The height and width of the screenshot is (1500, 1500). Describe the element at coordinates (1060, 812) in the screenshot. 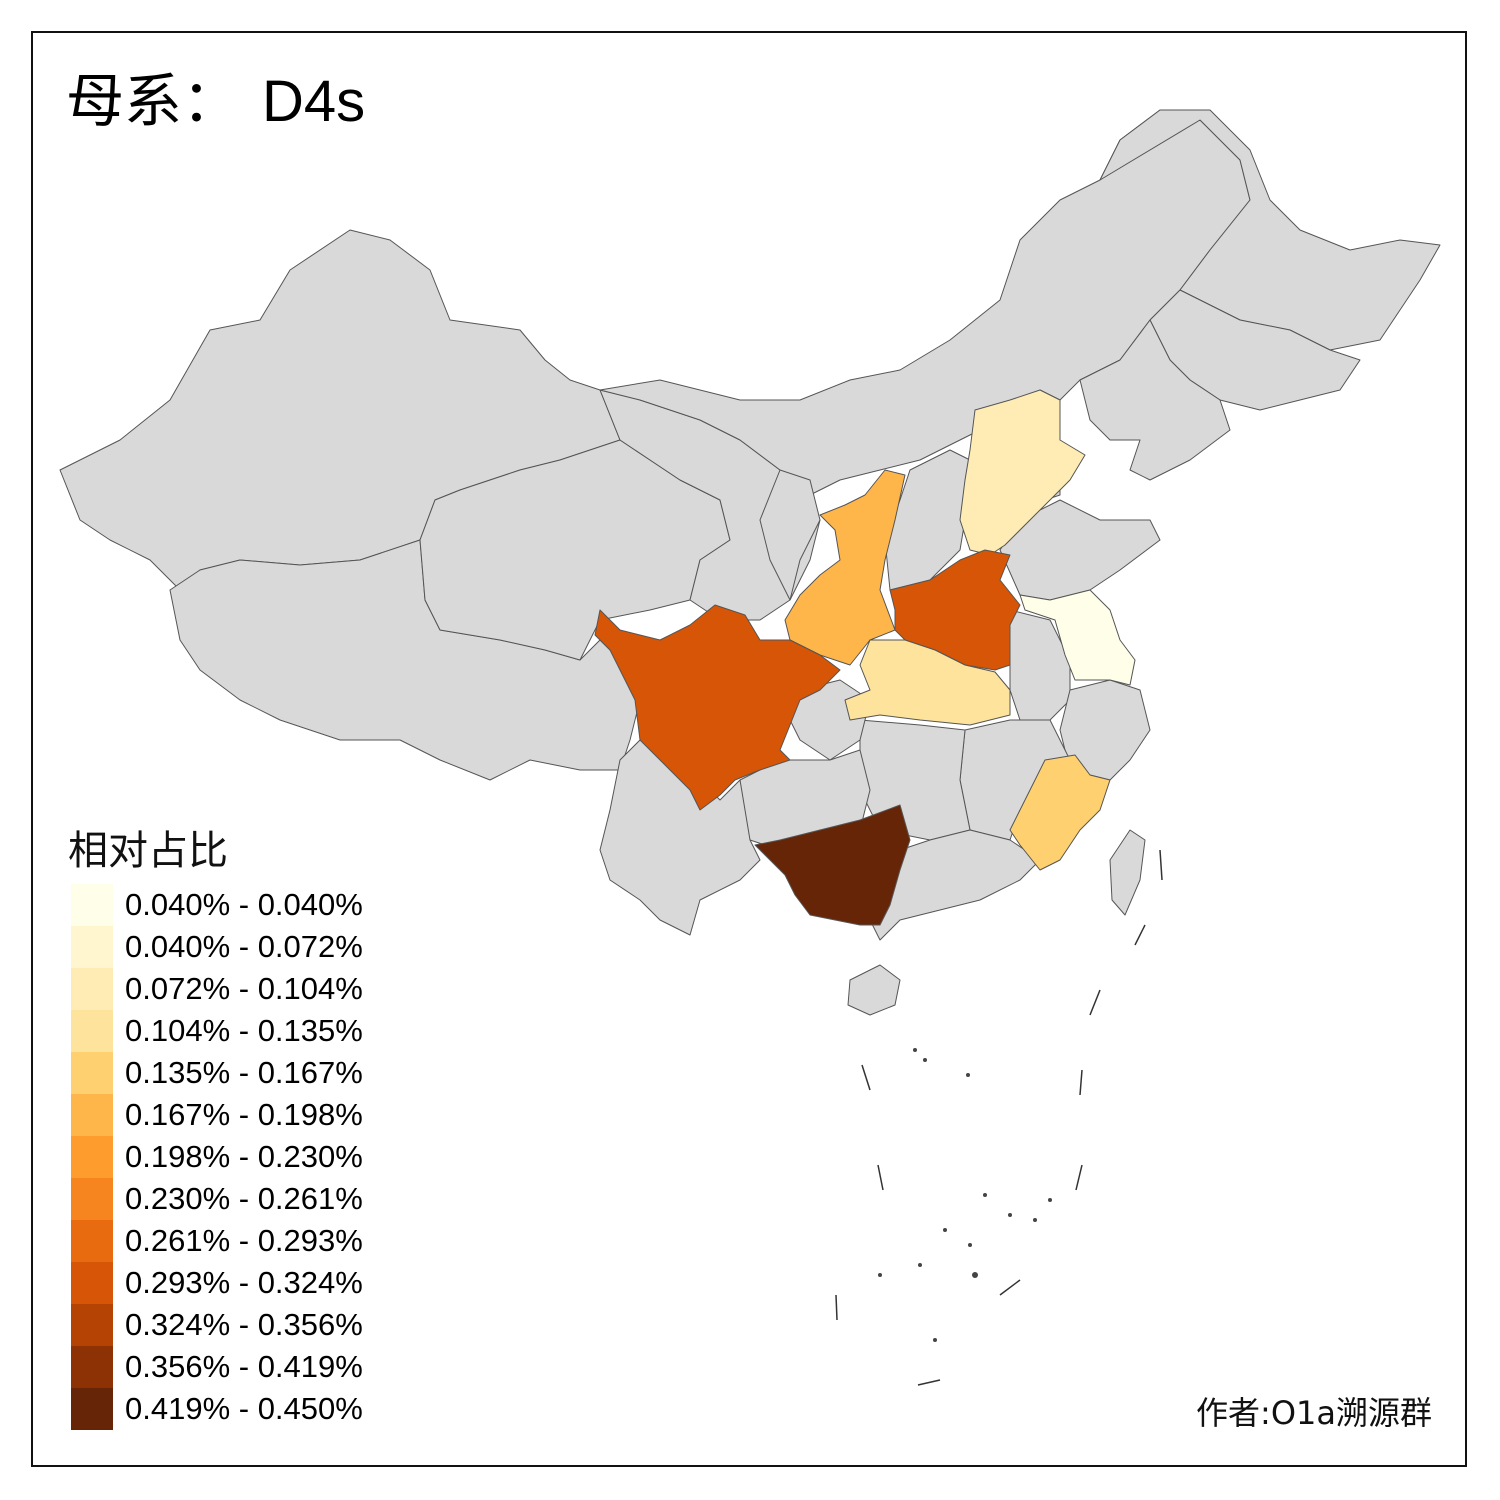

I see `province-fujian` at that location.